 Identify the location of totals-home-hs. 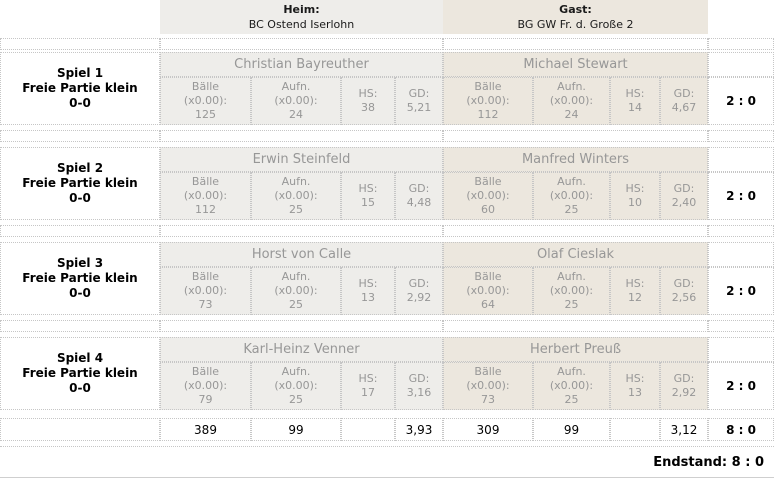
(368, 429).